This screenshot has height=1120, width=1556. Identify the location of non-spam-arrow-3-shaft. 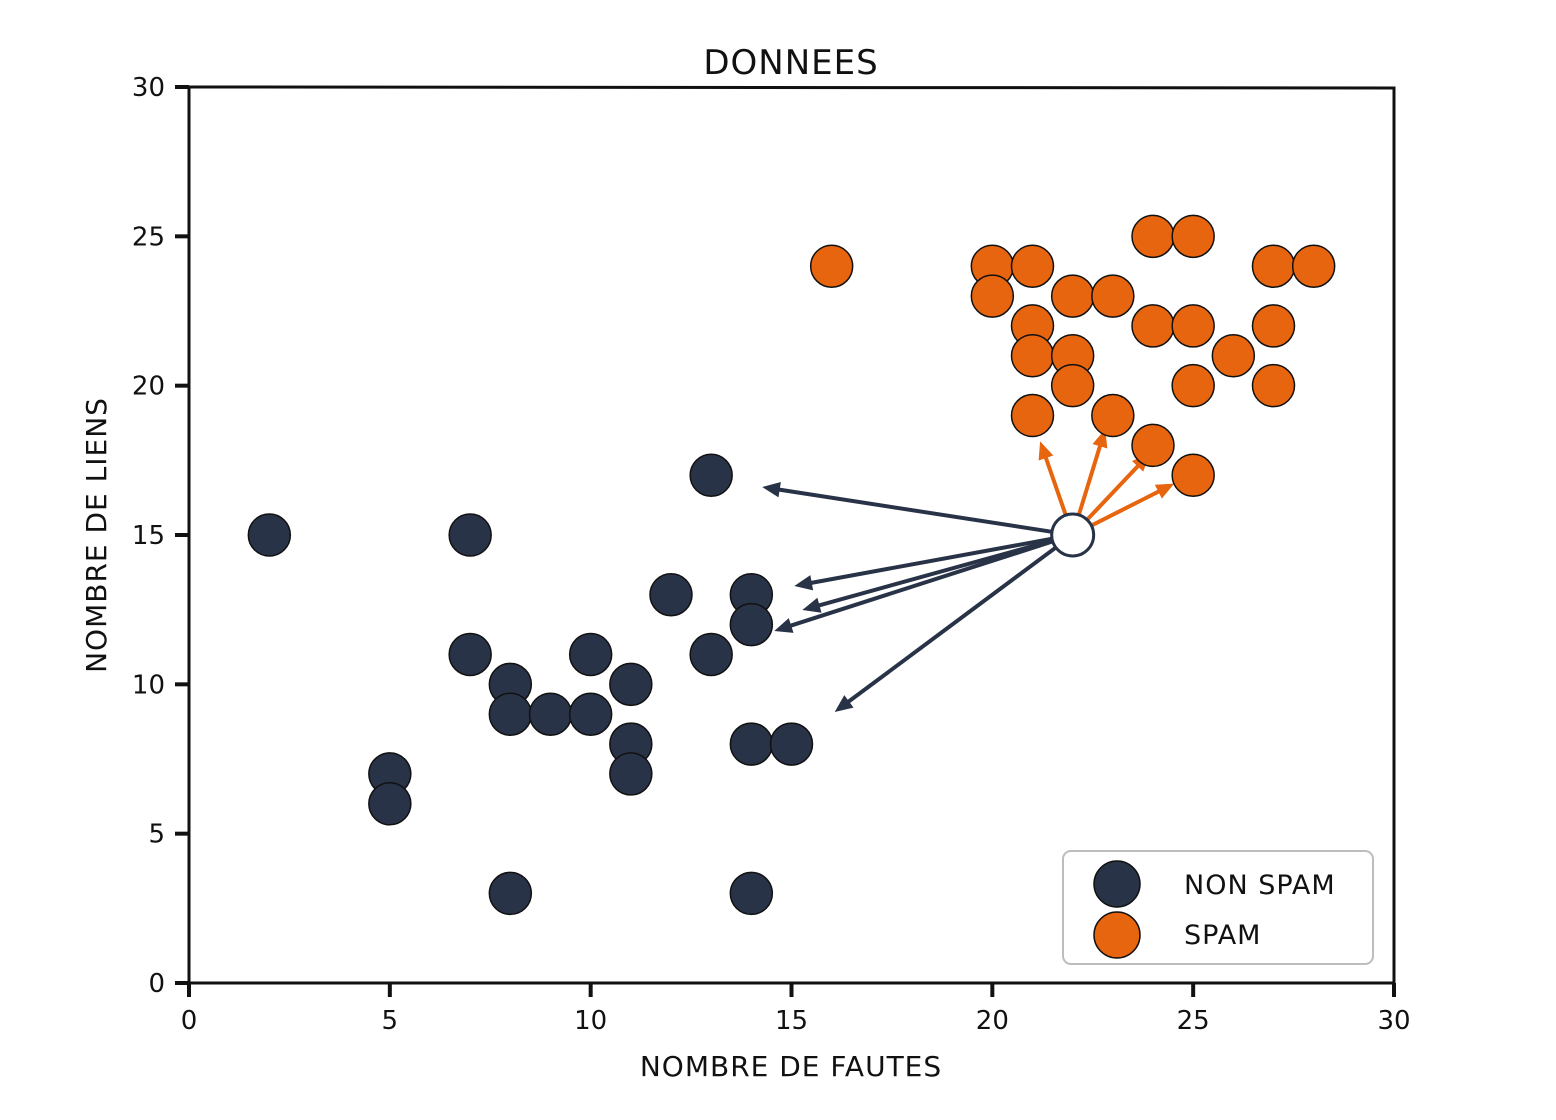
(938, 572).